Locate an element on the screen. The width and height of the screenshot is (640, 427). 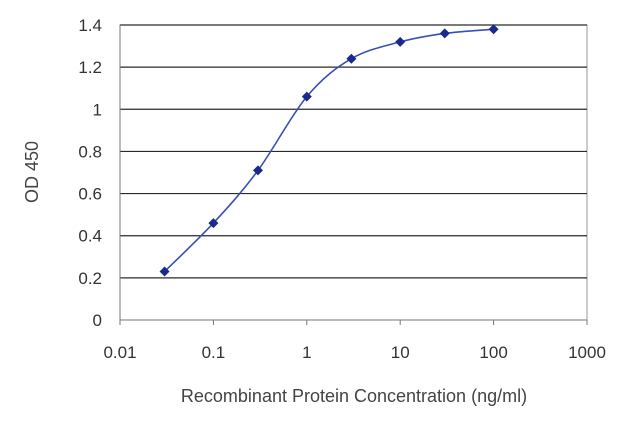
y-tick-label: 1.4 is located at coordinates (90, 25).